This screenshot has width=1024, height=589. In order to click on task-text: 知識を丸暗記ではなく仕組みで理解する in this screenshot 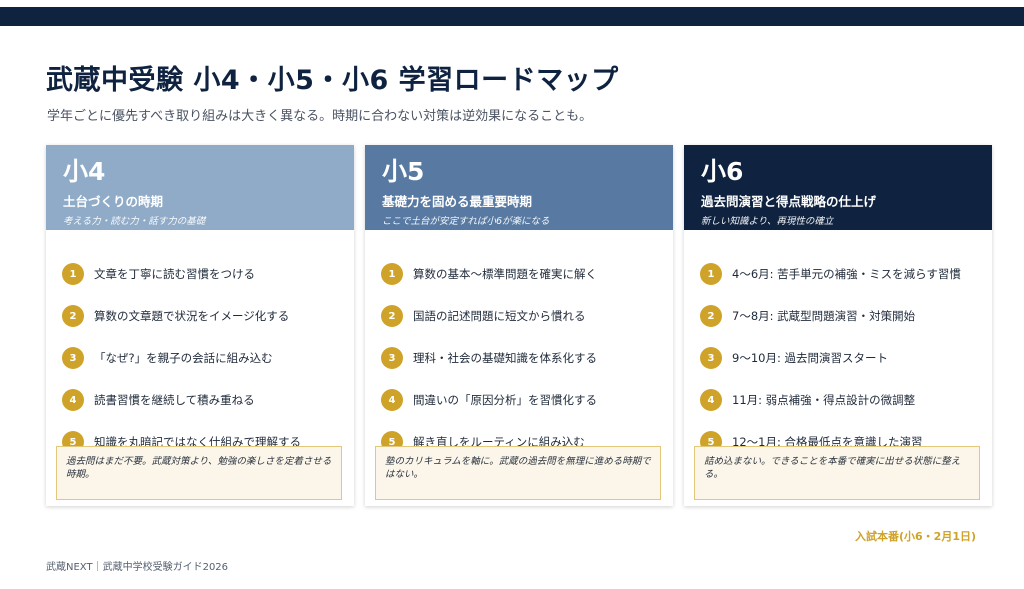, I will do `click(197, 442)`.